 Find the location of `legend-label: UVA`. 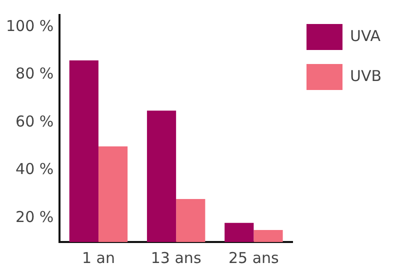

legend-label: UVA is located at coordinates (366, 35).